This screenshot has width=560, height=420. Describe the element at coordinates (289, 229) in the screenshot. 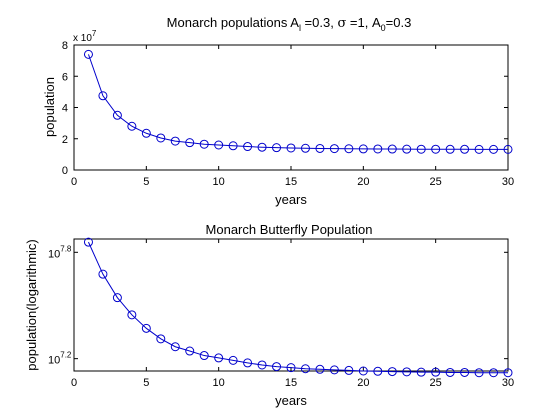

I see `chart2-title: Monarch Butterfly Population` at that location.